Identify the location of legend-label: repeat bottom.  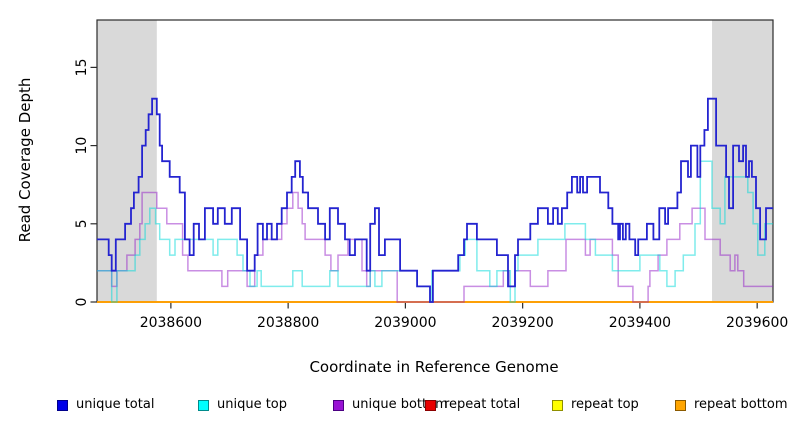
(741, 404).